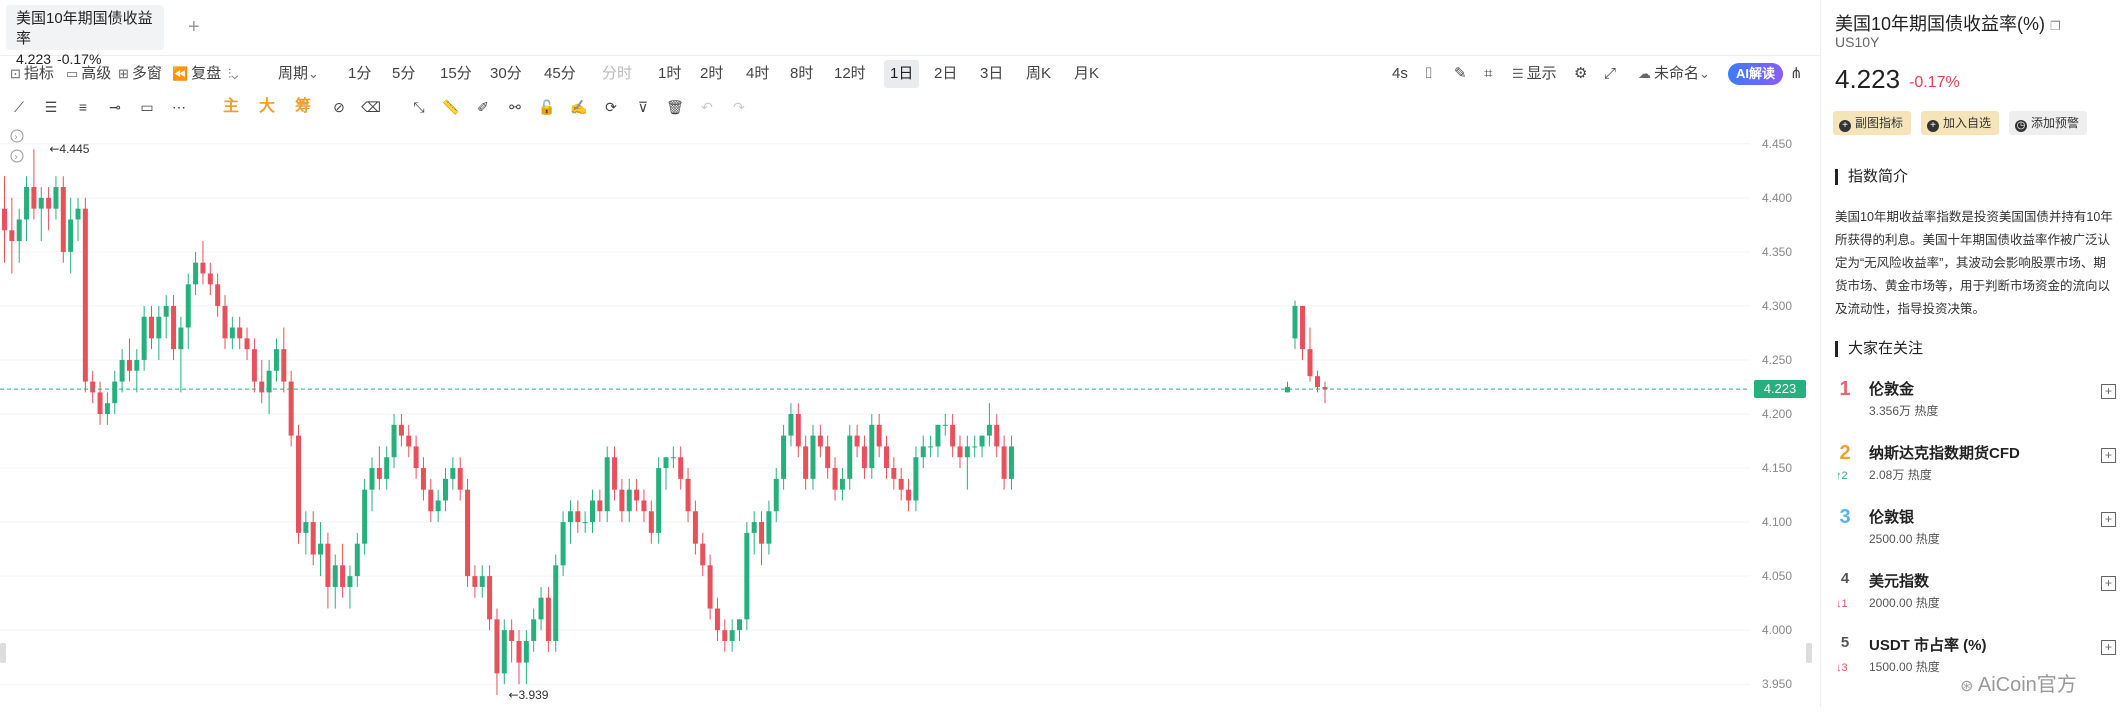  What do you see at coordinates (1975, 469) in the screenshot?
I see `watchlist-item: 2 ↑2 纳斯达克指数期货CFD 2.08万 热度 +` at bounding box center [1975, 469].